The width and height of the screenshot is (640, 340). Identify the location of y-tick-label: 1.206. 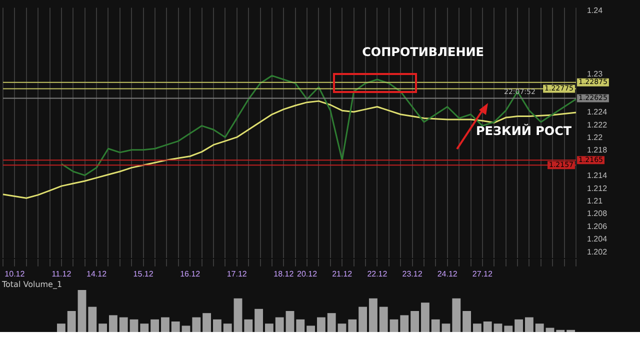
(597, 226).